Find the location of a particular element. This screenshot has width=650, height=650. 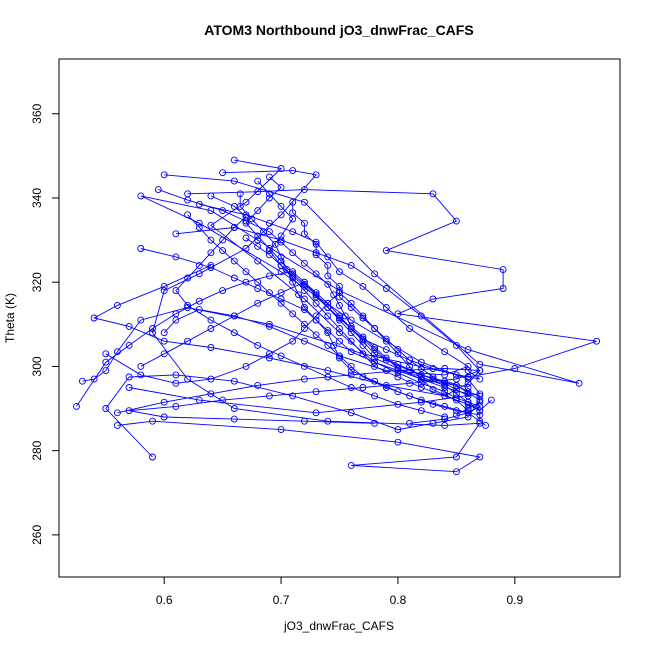

y-tick-label: 320 is located at coordinates (37, 282).